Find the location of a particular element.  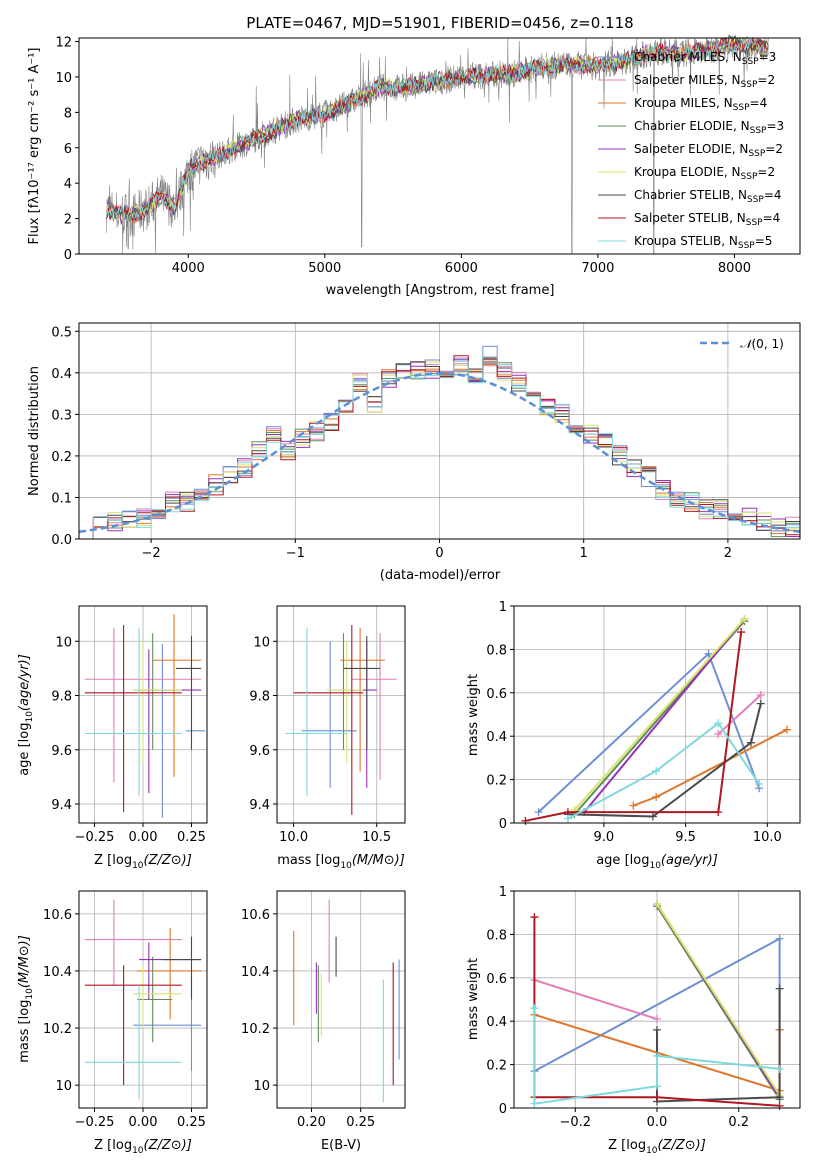

age-vs-metallicity-errorbar is located at coordinates (183, 730).